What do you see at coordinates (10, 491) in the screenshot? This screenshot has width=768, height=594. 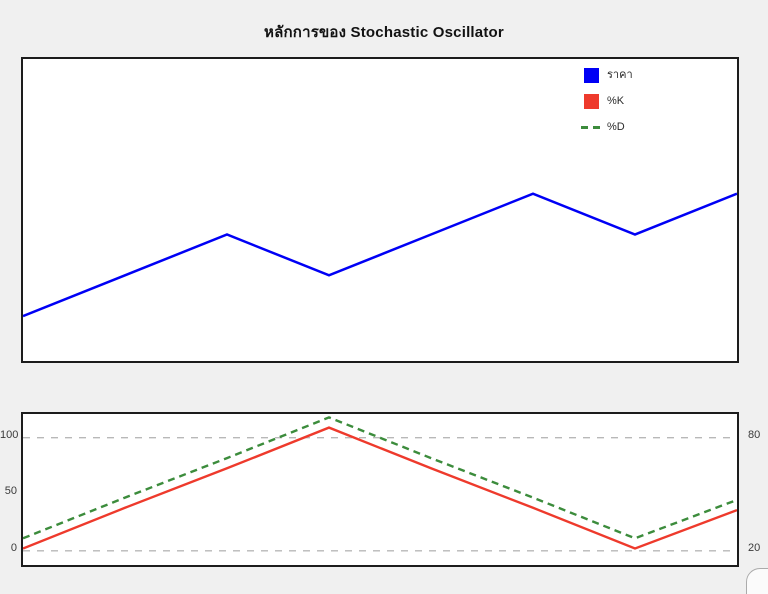 I see `y-tick-label-left: 50` at bounding box center [10, 491].